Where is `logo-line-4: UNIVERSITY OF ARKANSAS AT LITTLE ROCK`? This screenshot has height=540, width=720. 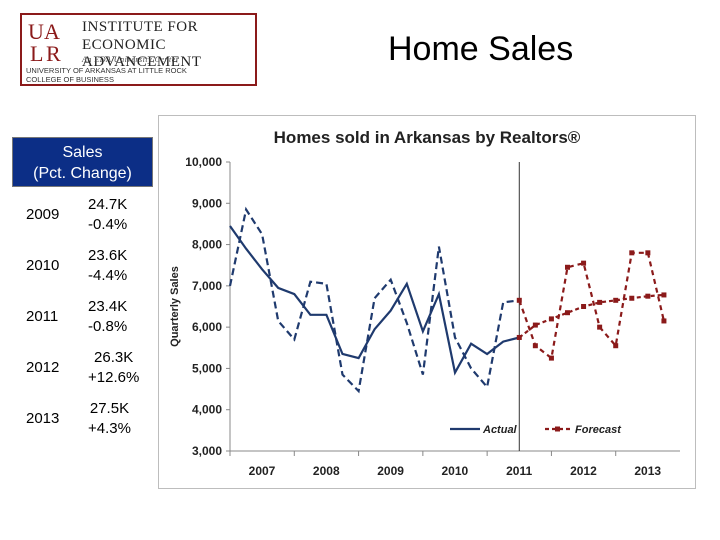
logo-line-4: UNIVERSITY OF ARKANSAS AT LITTLE ROCK is located at coordinates (106, 70).